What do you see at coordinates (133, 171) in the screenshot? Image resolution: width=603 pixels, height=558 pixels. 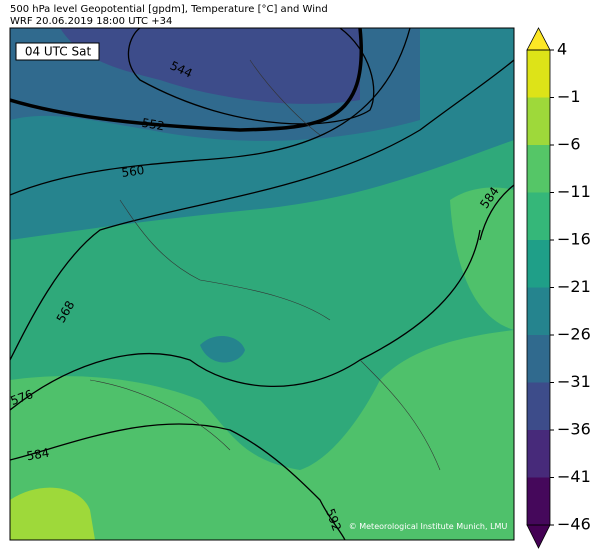 I see `contour-label: 560` at bounding box center [133, 171].